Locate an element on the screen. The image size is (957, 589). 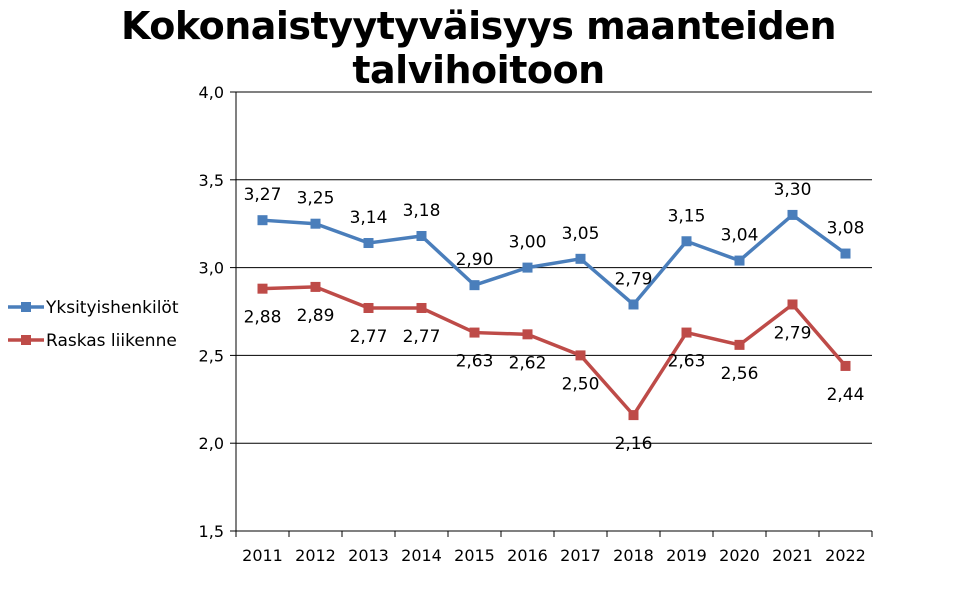
data-label: 3,18 is located at coordinates (422, 211).